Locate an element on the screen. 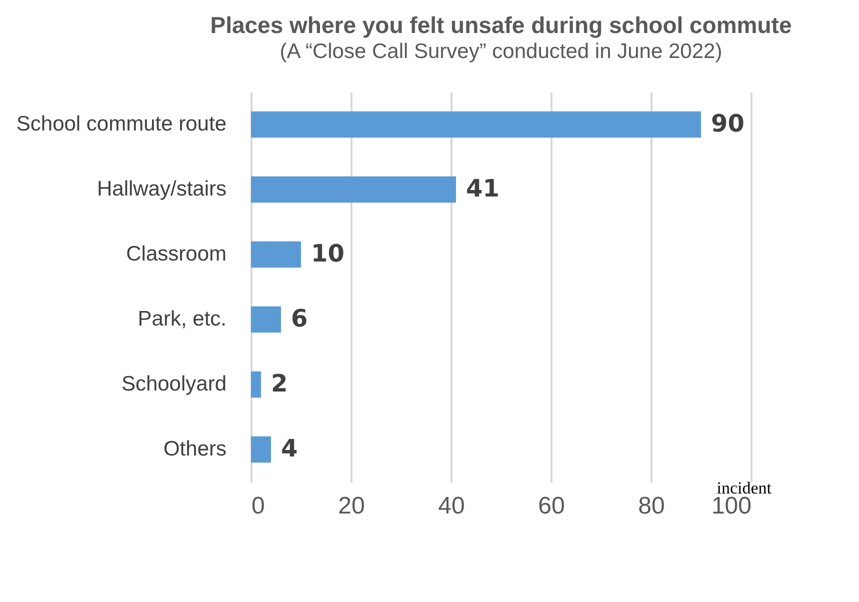 The height and width of the screenshot is (602, 859). x-tick-label: 0 is located at coordinates (258, 506).